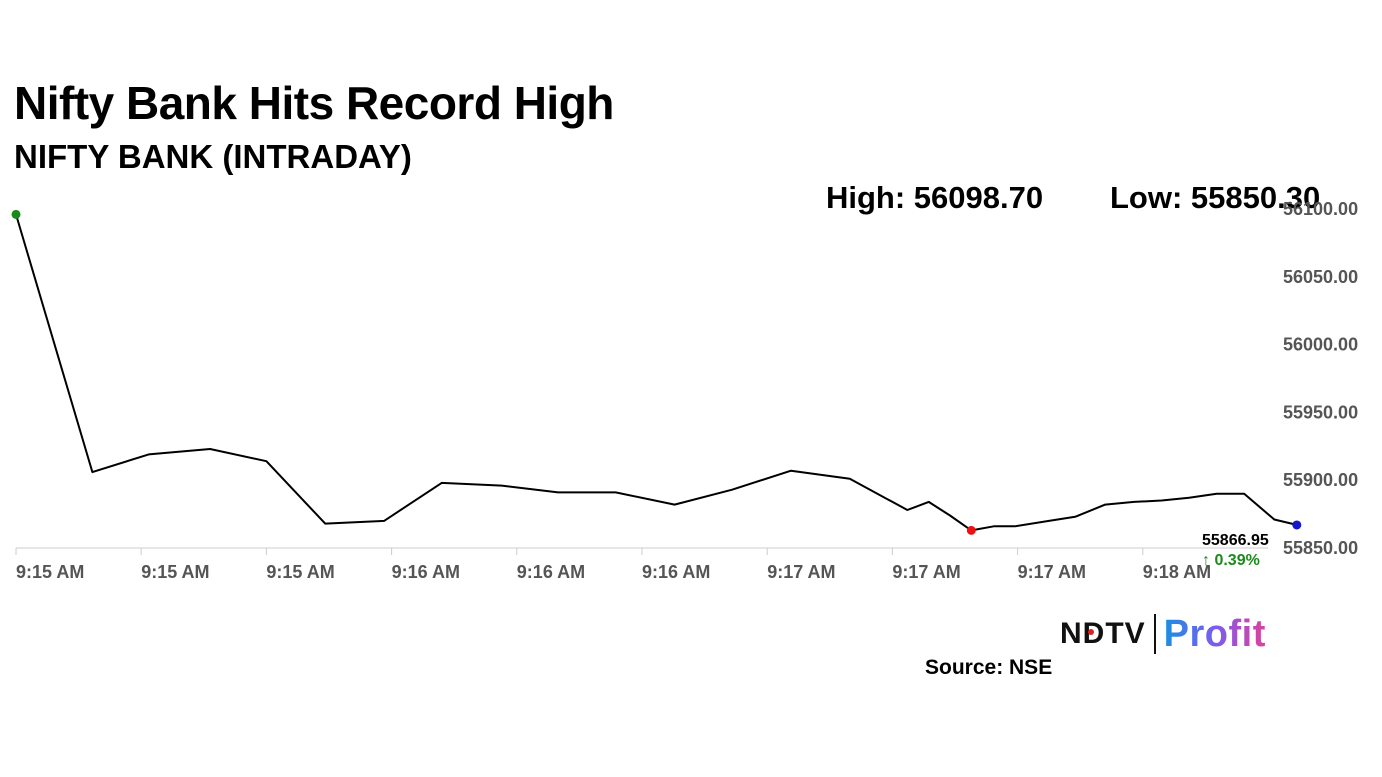 The image size is (1382, 777). I want to click on chart-title: Nifty Bank Hits Record High, so click(314, 103).